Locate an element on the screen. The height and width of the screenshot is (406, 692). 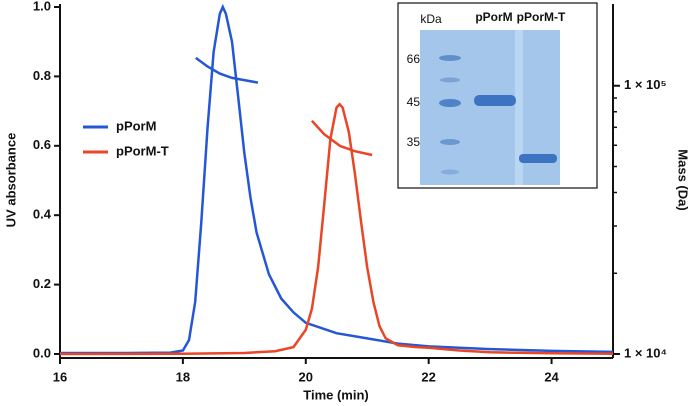
x-tick-label: 22 is located at coordinates (428, 376).